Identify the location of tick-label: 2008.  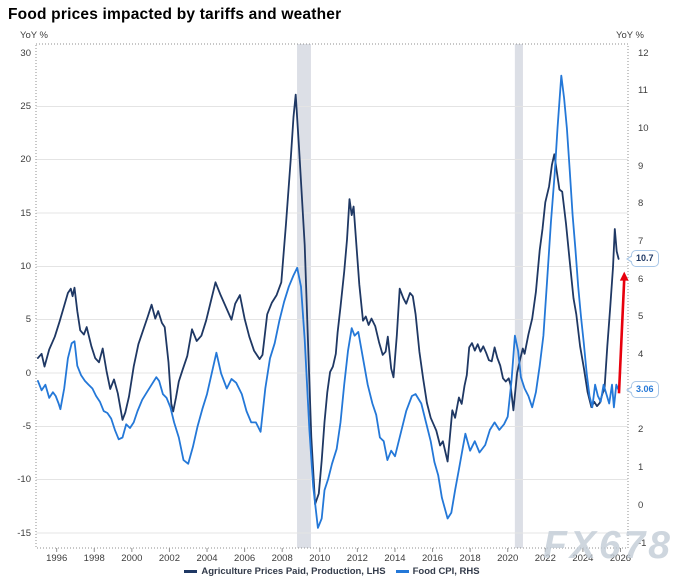
(282, 558).